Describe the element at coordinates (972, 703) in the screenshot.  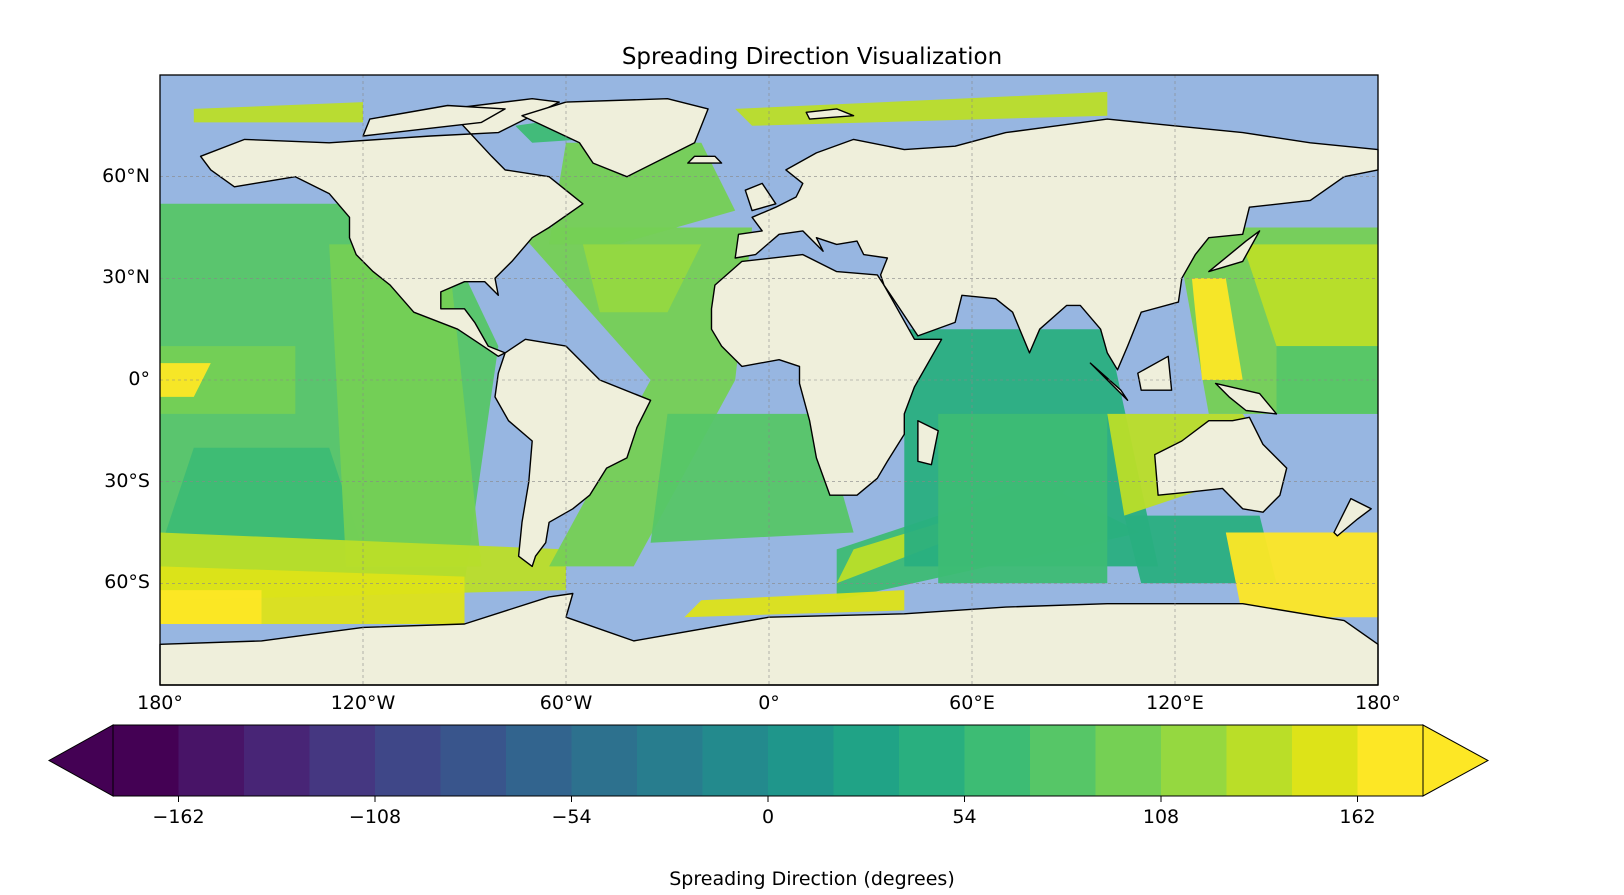
I see `lon-tick-label: 60°E` at that location.